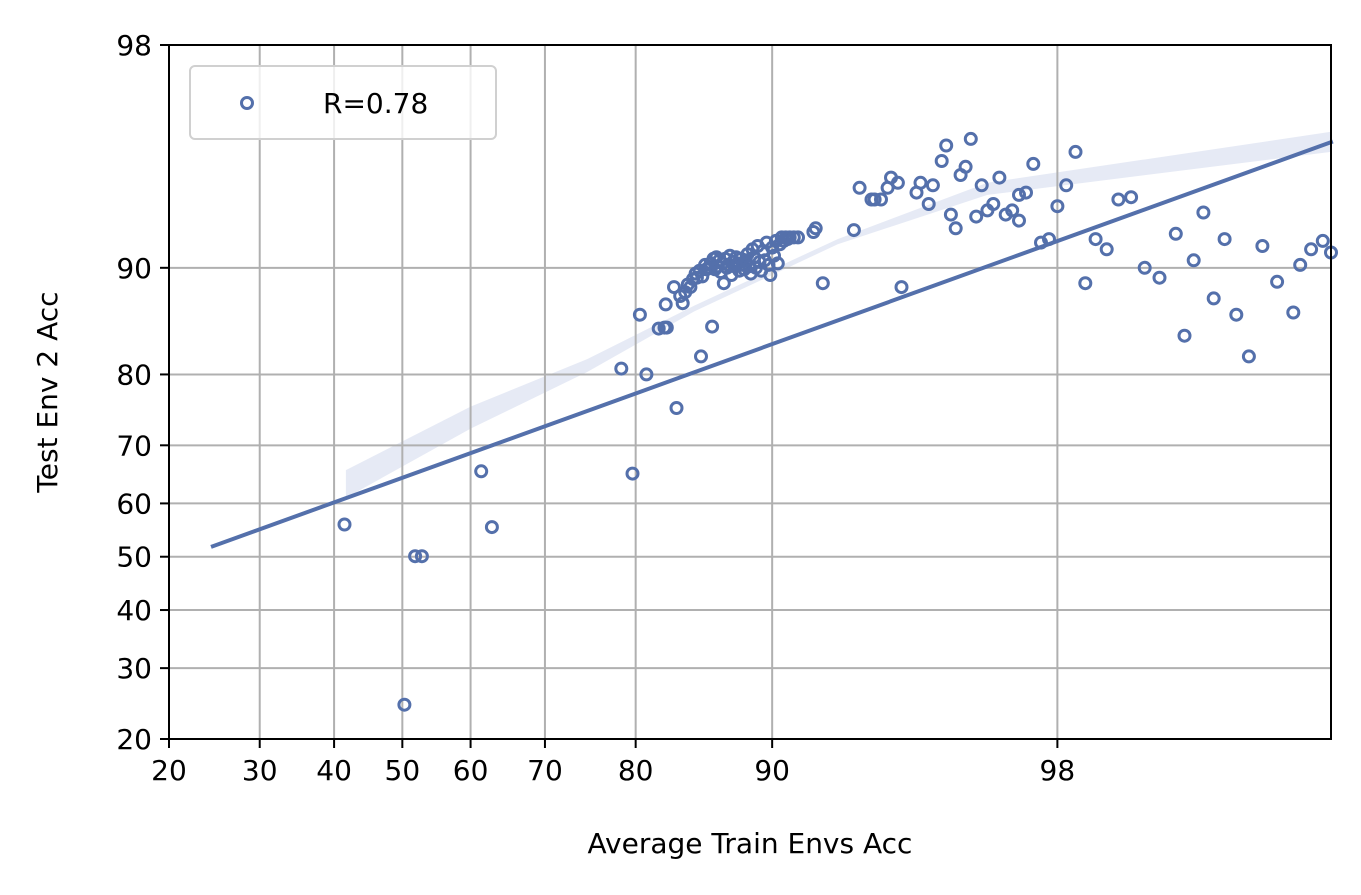  Describe the element at coordinates (334, 770) in the screenshot. I see `x-tick-label: 40` at that location.